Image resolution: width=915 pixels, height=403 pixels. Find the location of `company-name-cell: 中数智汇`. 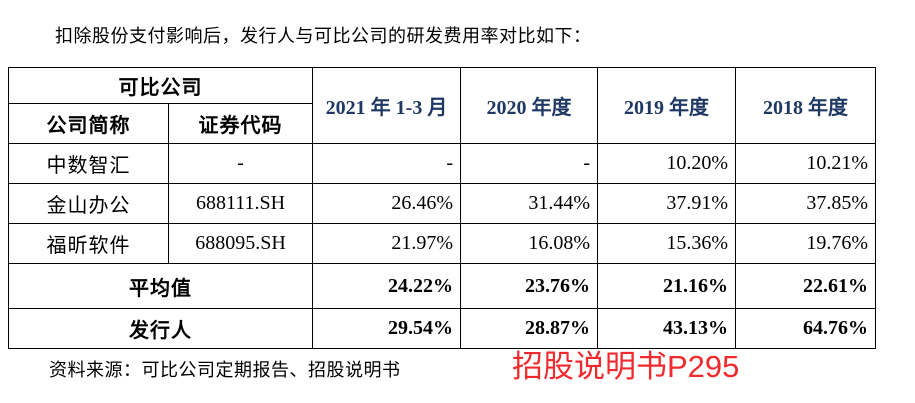

company-name-cell: 中数智汇 is located at coordinates (88, 163).